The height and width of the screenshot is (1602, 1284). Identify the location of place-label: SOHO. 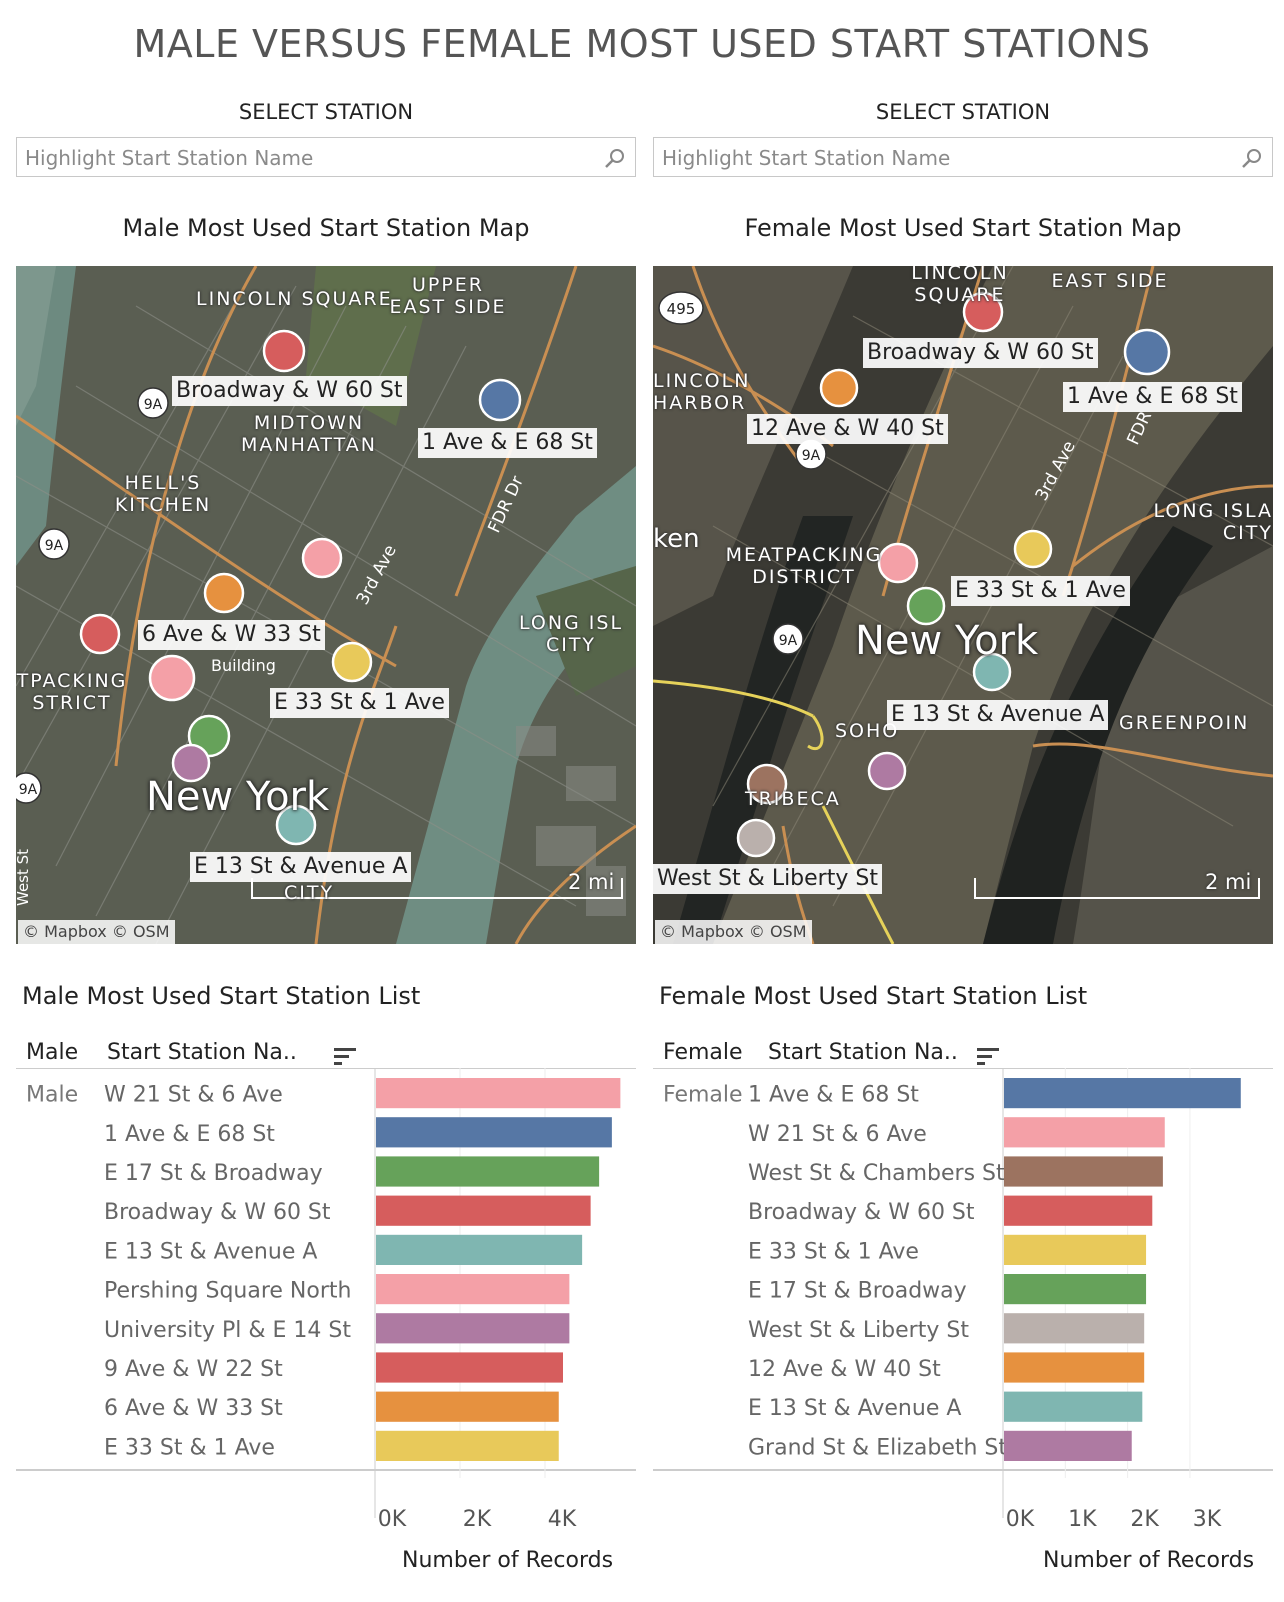
(867, 731).